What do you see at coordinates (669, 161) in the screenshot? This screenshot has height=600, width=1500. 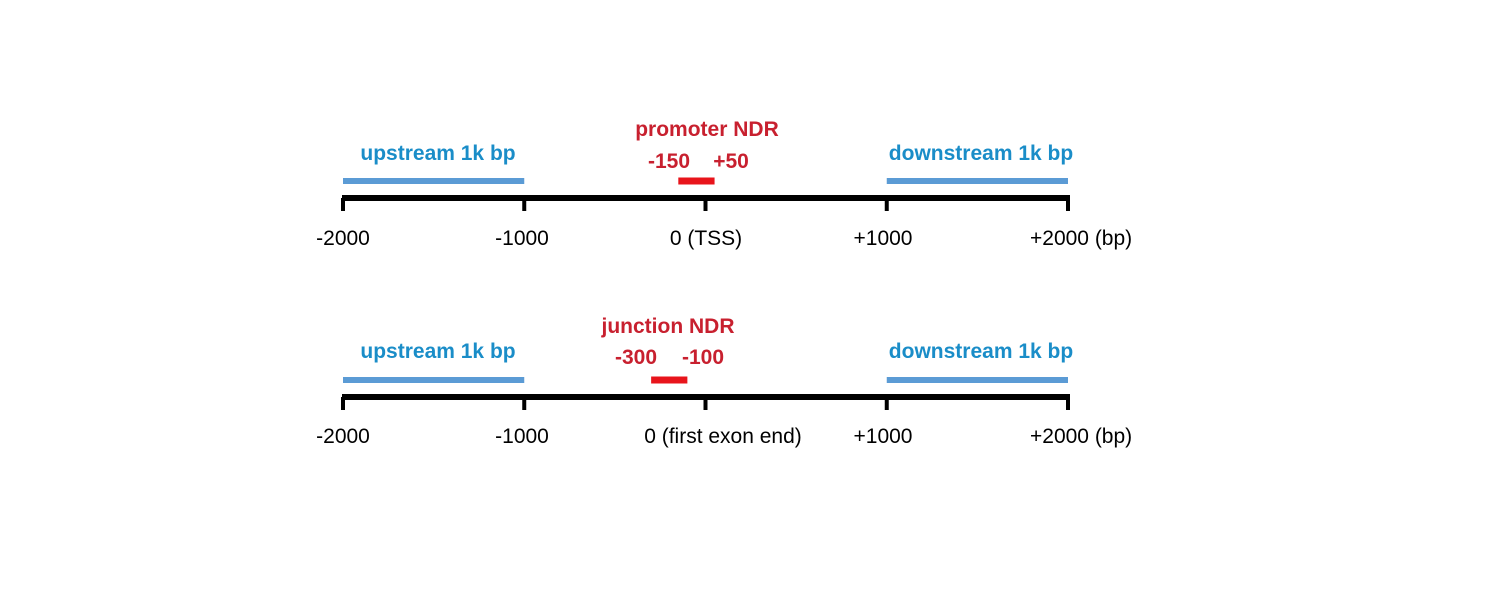 I see `ndr-start-label: -150` at bounding box center [669, 161].